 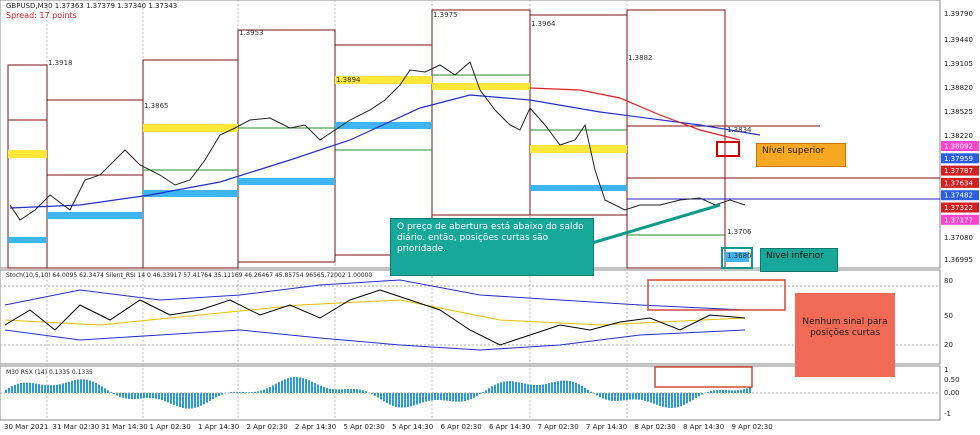 I want to click on highlight, so click(x=737, y=258).